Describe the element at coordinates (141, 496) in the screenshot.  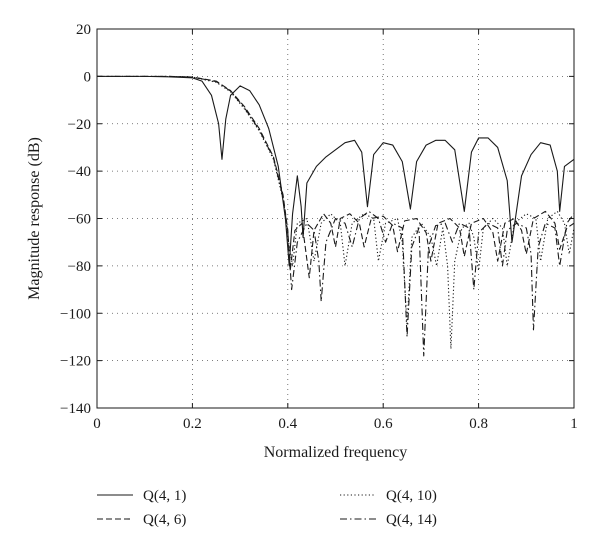
I see `legend-item-1: Q(4, 1)` at that location.